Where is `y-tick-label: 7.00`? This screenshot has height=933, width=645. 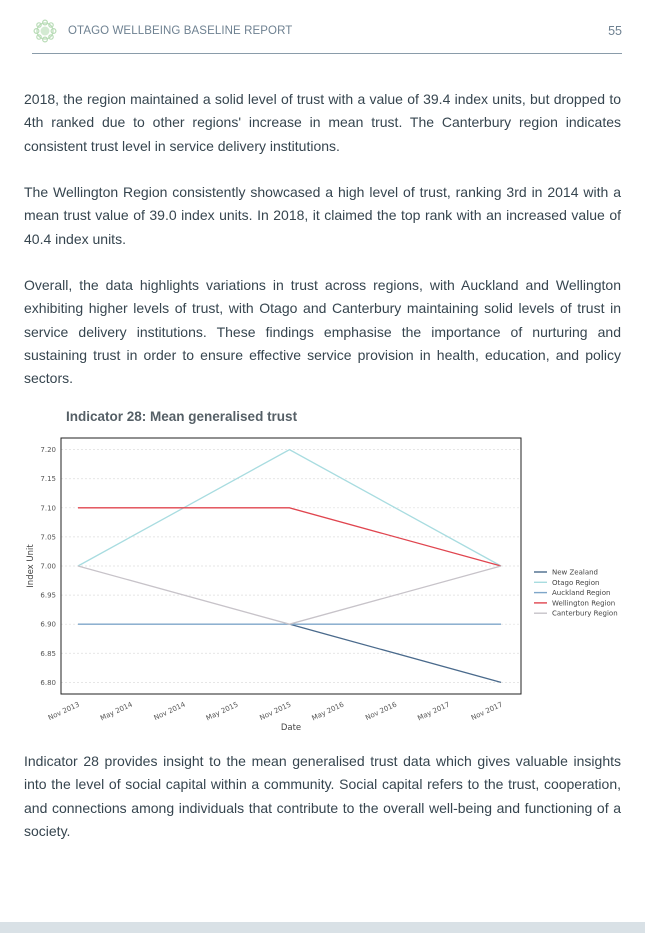
y-tick-label: 7.00 is located at coordinates (48, 567).